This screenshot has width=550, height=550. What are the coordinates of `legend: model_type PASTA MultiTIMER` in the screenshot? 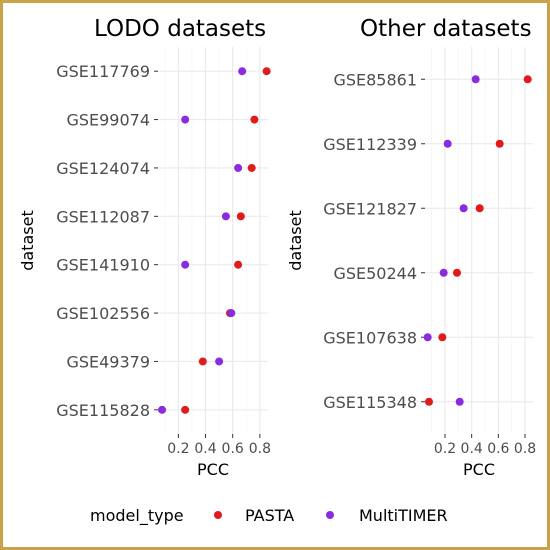 It's located at (269, 516).